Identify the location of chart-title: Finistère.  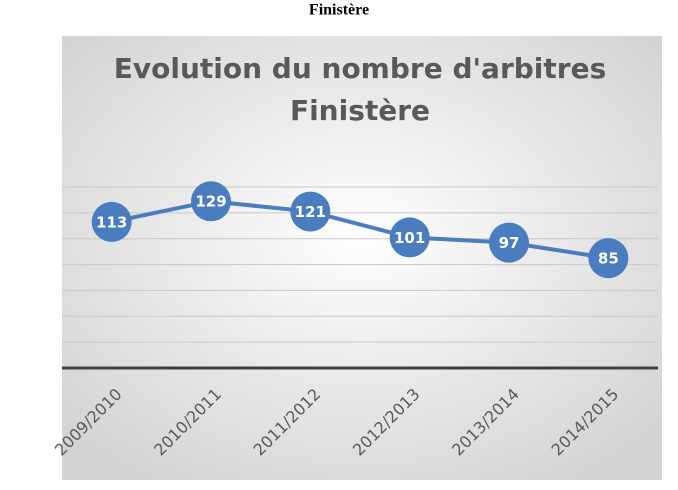
(360, 110).